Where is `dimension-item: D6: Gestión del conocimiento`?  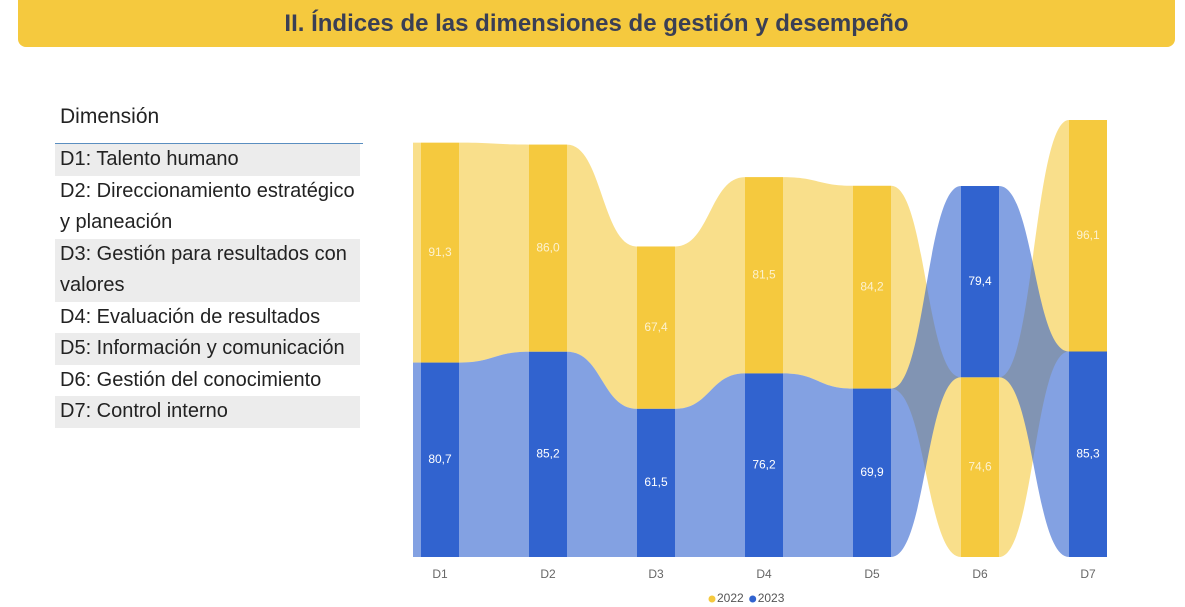
dimension-item: D6: Gestión del conocimiento is located at coordinates (191, 379).